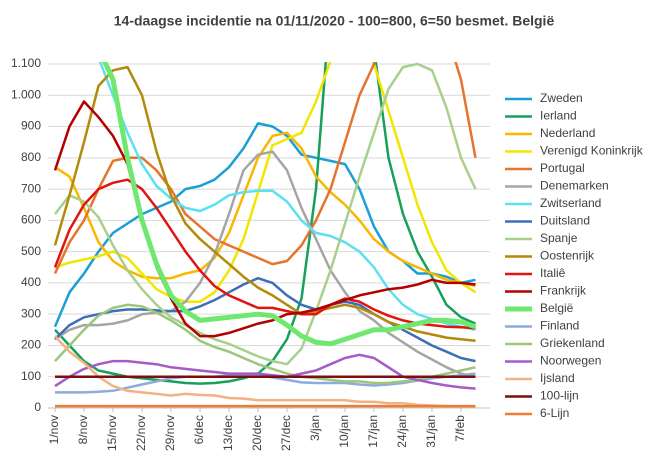 The image size is (669, 465). Describe the element at coordinates (554, 413) in the screenshot. I see `legend-label: 6-Lijn` at that location.